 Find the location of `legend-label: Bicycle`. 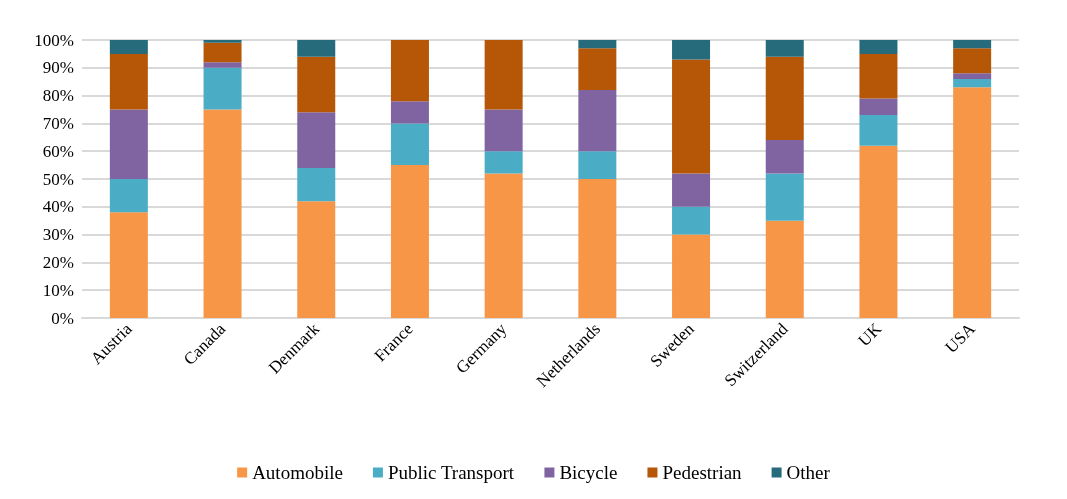

legend-label: Bicycle is located at coordinates (588, 472).